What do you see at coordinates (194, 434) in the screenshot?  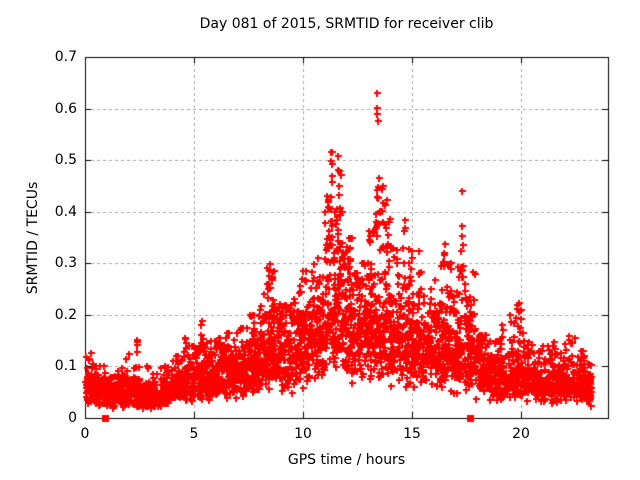 I see `x-tick-label: 5` at bounding box center [194, 434].